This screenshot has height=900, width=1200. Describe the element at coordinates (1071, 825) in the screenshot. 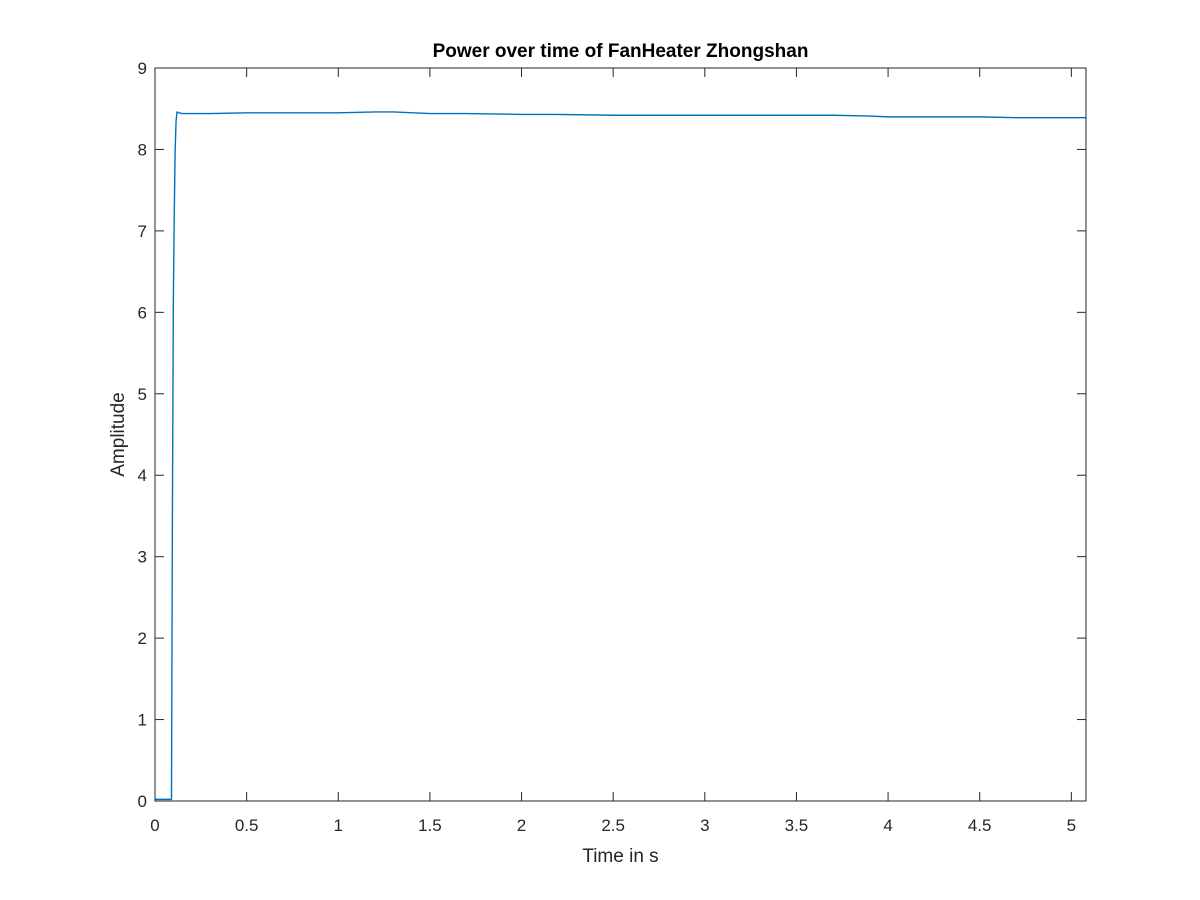

I see `x-tick-label: 5` at that location.